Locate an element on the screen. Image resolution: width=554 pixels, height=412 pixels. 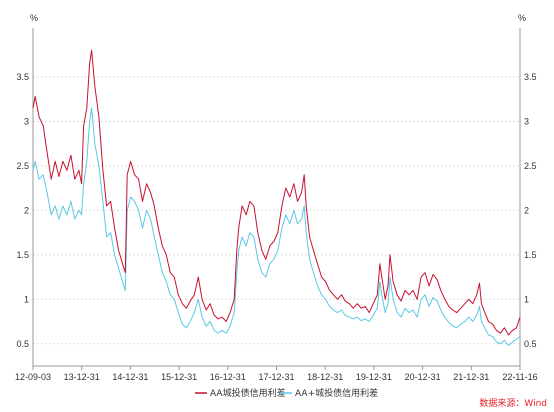
x-tick-label: 14-12-31 is located at coordinates (130, 377).